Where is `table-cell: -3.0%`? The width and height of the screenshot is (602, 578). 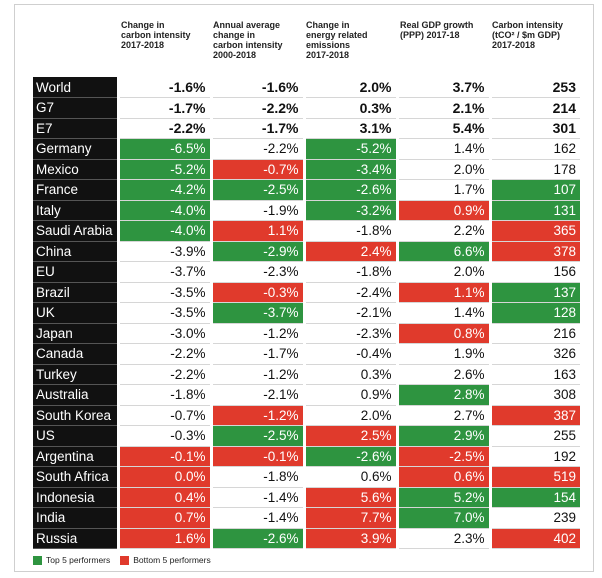
table-cell: -3.0% is located at coordinates (163, 333).